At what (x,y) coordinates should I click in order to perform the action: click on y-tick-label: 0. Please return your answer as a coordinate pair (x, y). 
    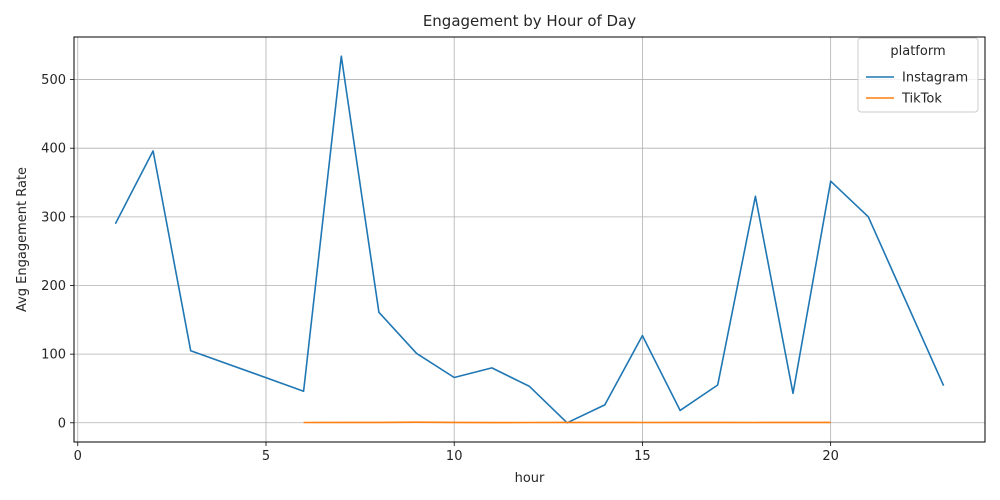
    Looking at the image, I should click on (62, 423).